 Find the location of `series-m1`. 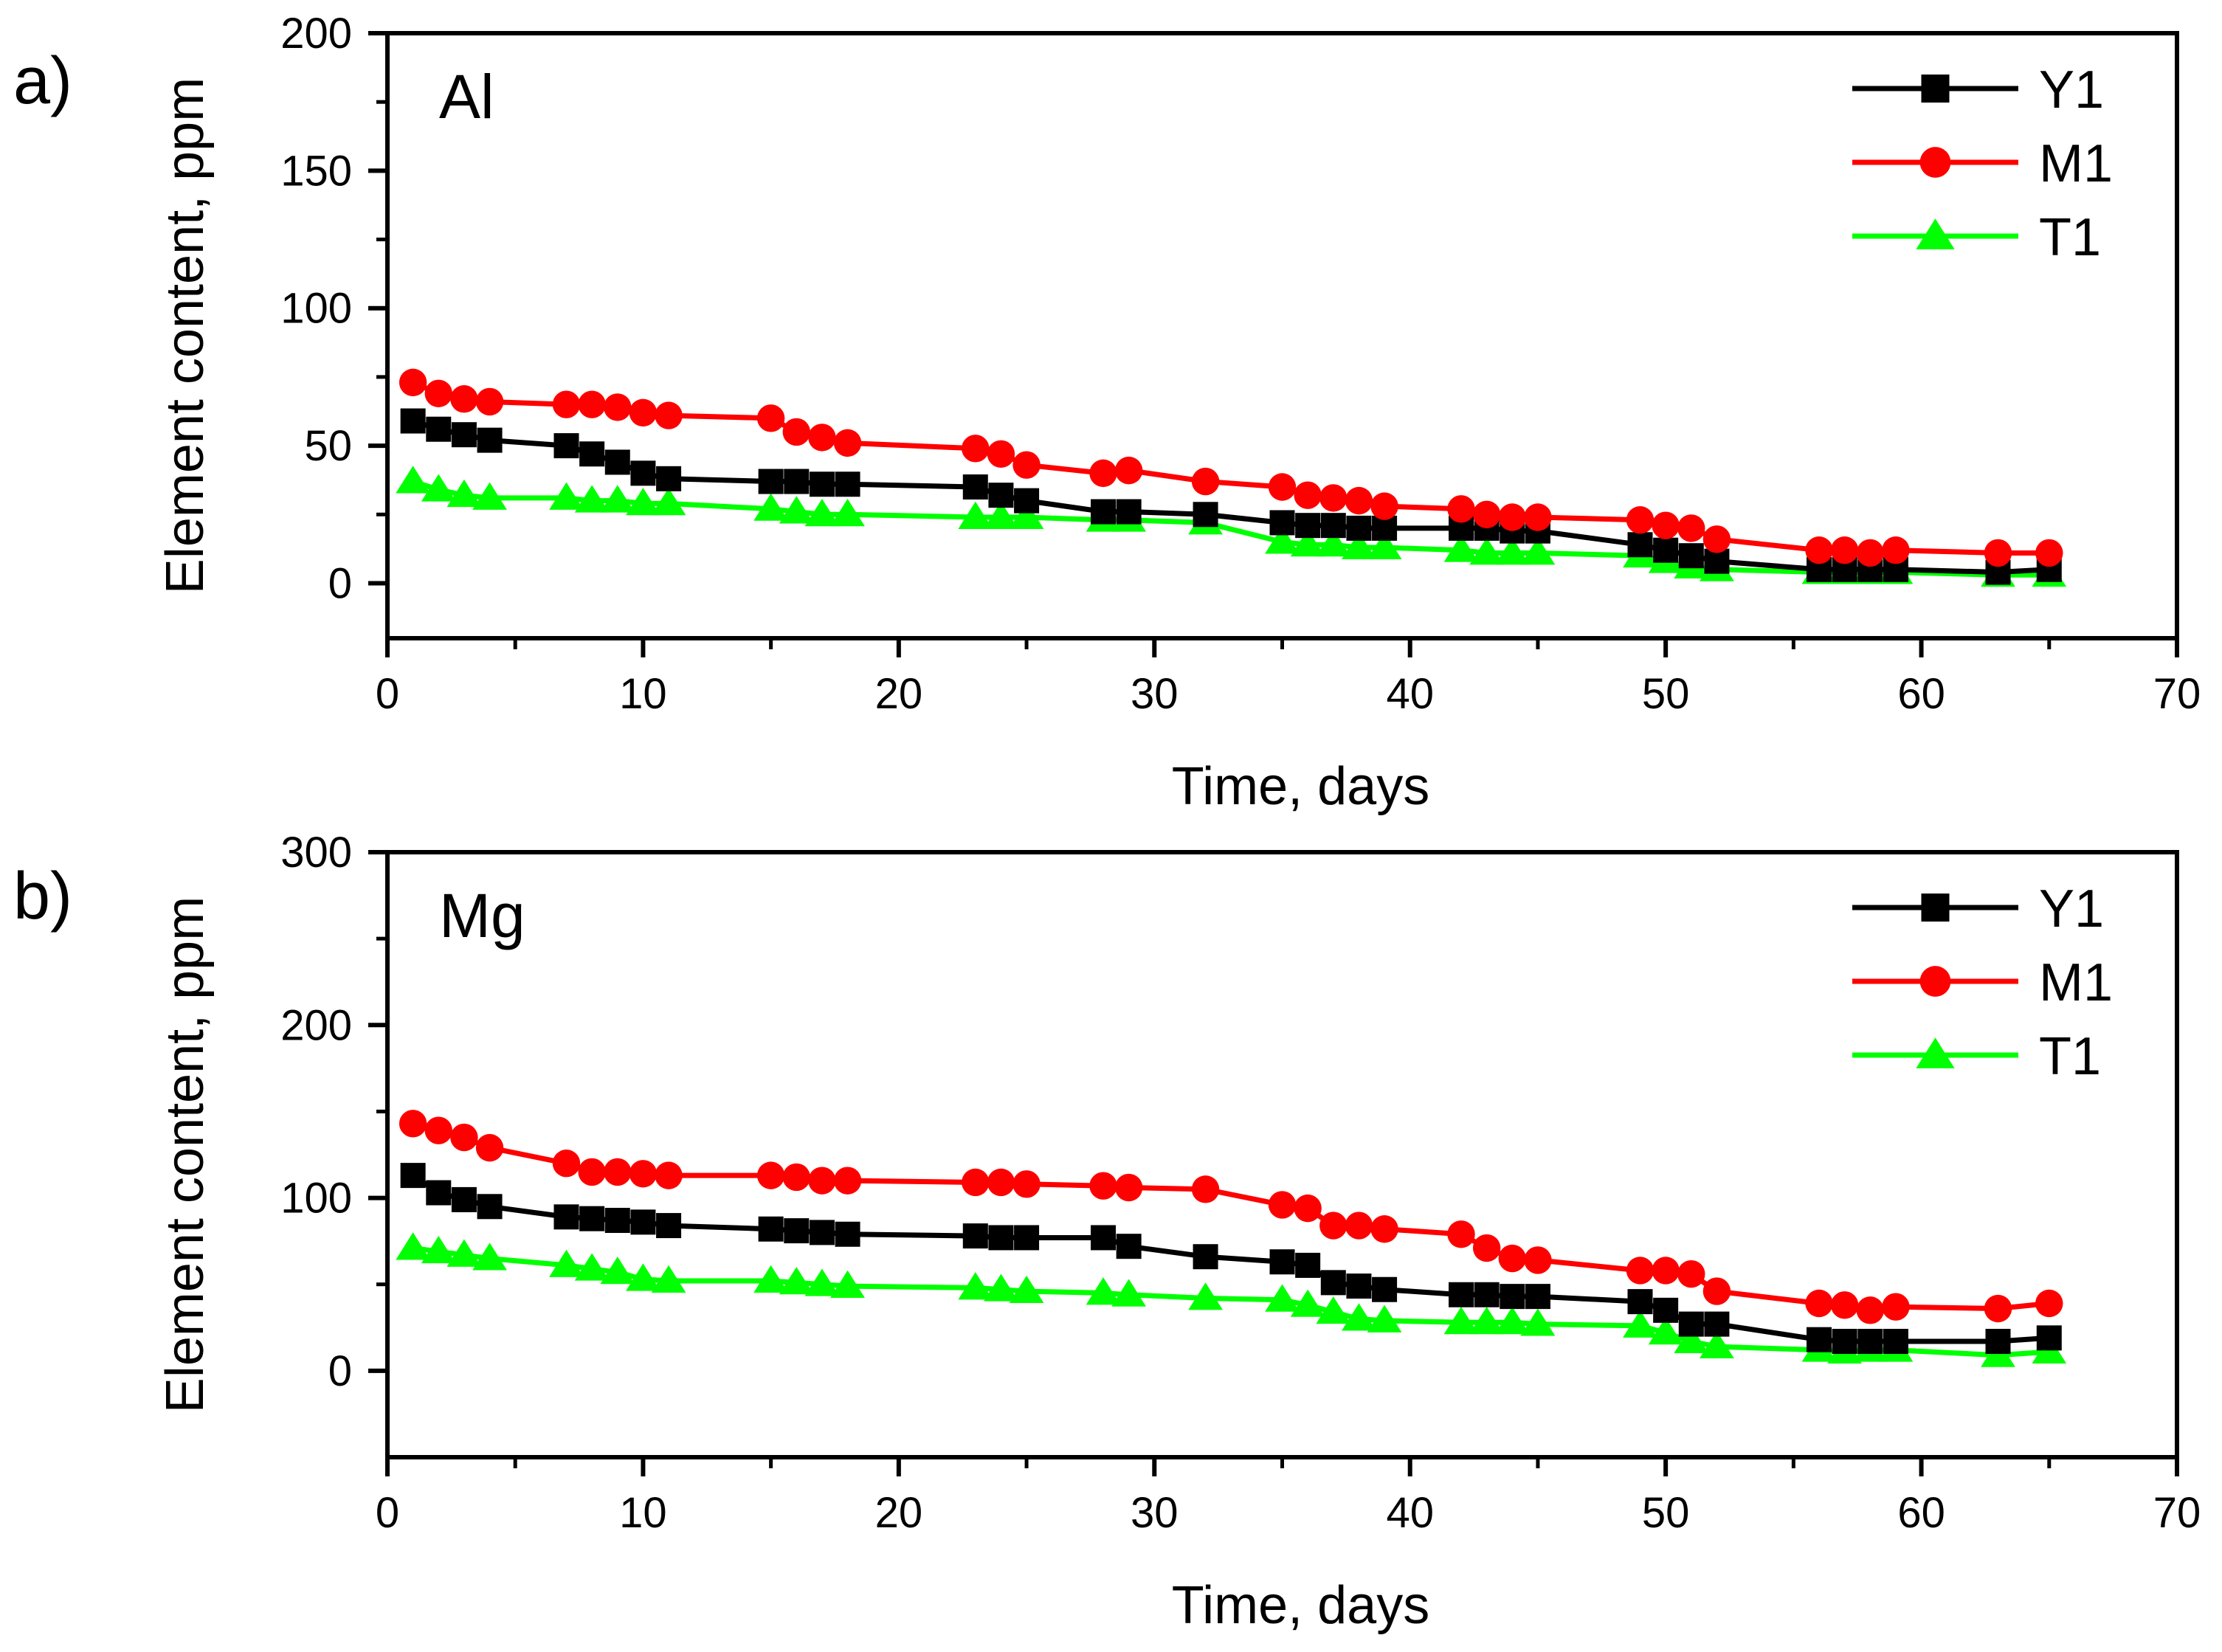

series-m1 is located at coordinates (1230, 468).